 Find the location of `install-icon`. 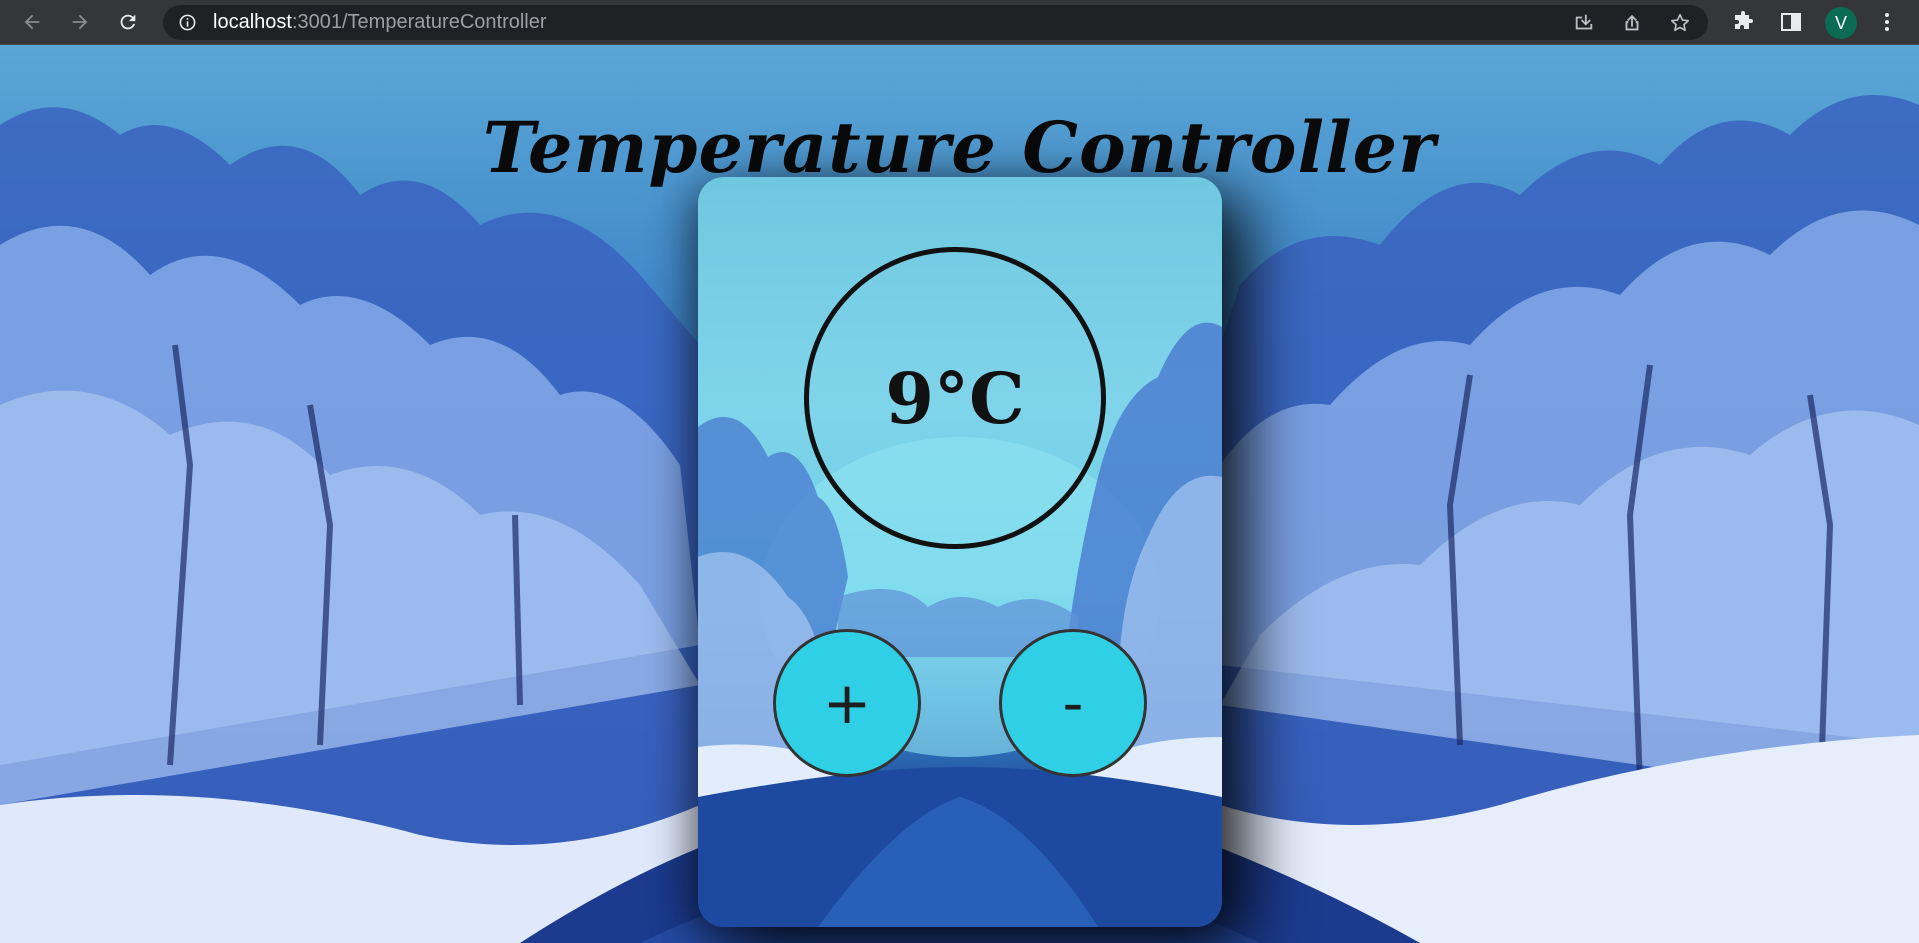

install-icon is located at coordinates (1584, 23).